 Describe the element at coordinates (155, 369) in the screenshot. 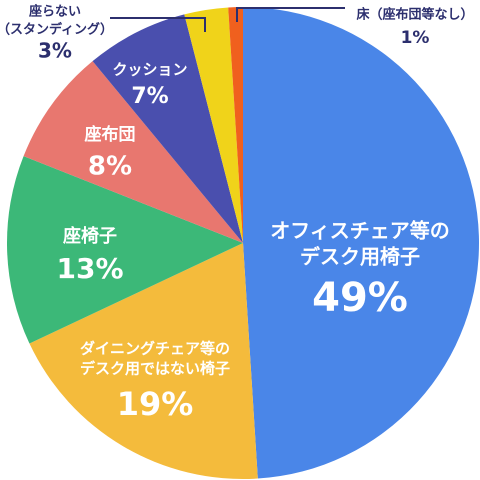

I see `slice-label: デスク用ではない椅子` at that location.